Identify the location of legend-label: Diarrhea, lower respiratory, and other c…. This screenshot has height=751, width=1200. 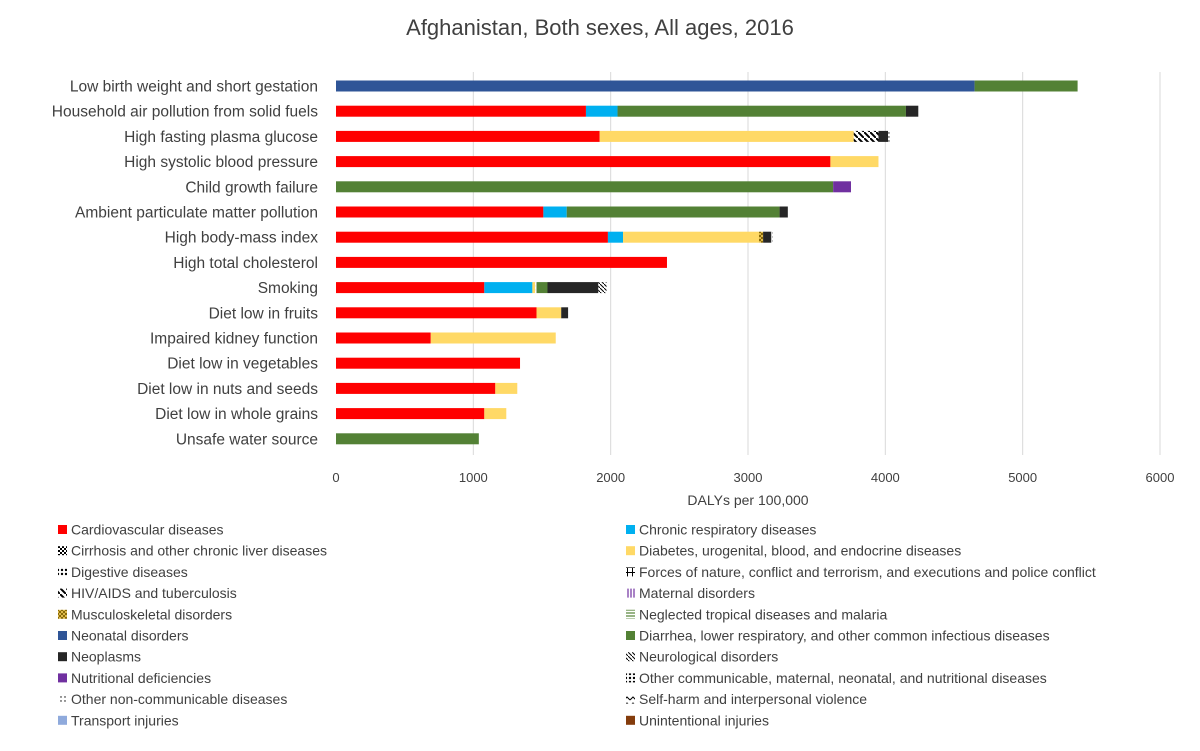
(844, 636).